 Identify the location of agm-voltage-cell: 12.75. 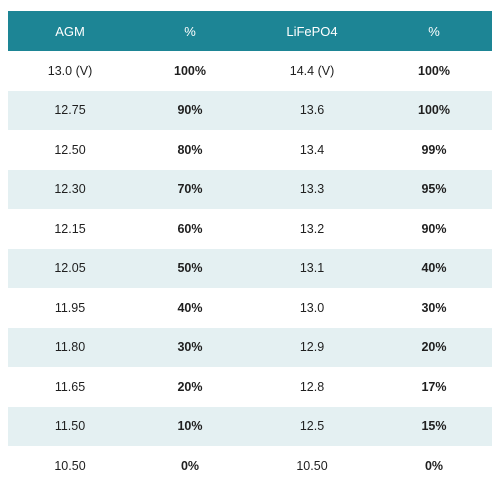
(70, 110).